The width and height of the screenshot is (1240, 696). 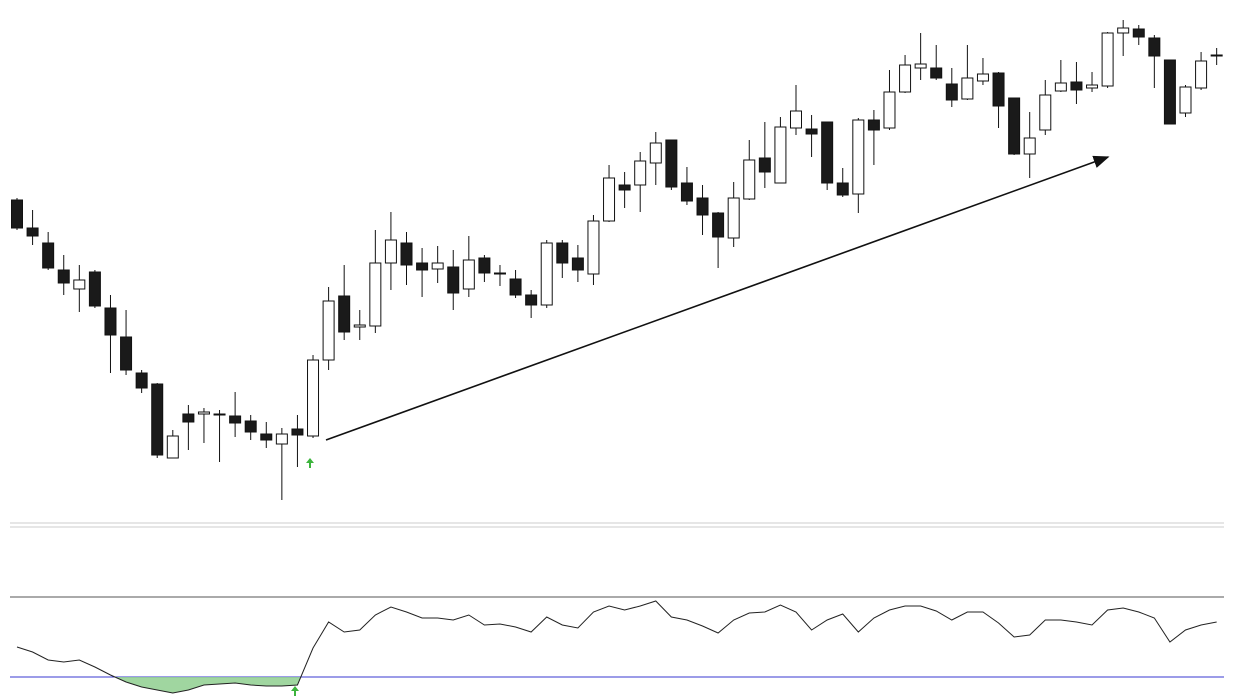 I want to click on oscillator-line, so click(x=616, y=647).